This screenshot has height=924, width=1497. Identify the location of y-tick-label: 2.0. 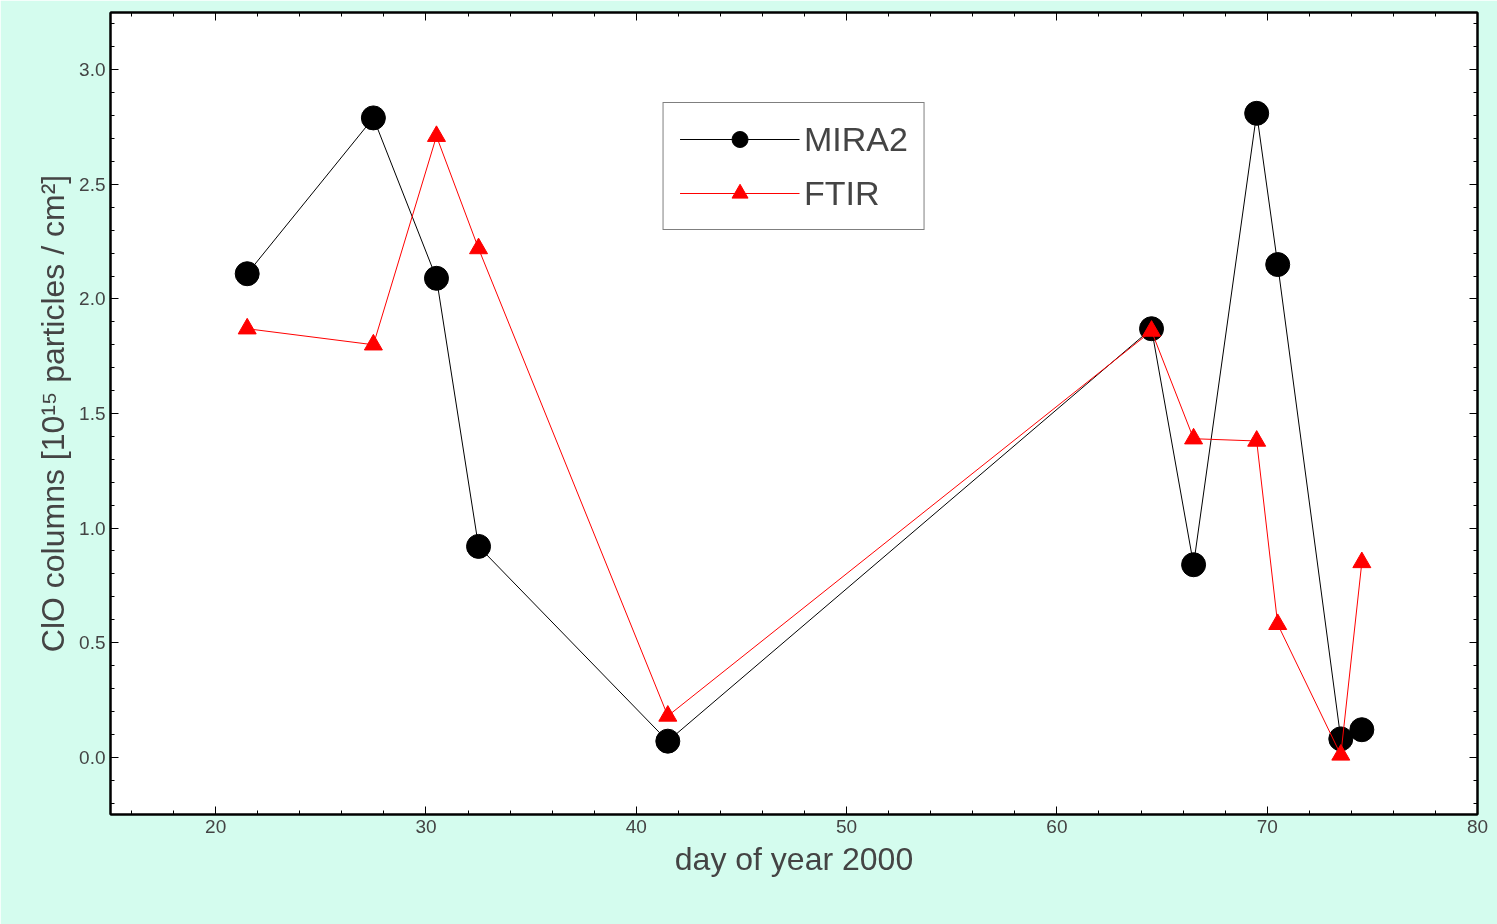
(92, 299).